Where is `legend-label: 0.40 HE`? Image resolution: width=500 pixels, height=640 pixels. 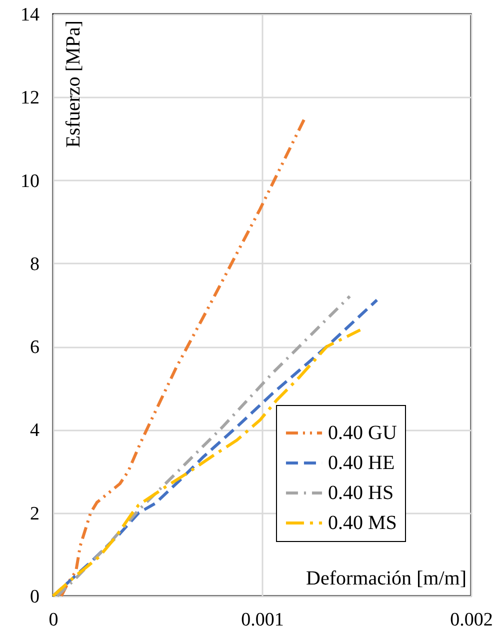
legend-label: 0.40 HE is located at coordinates (361, 463).